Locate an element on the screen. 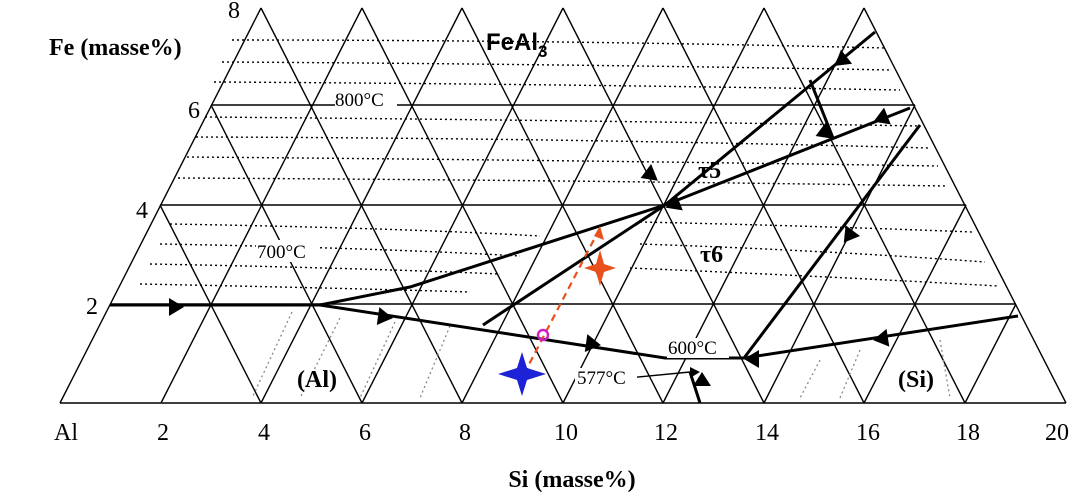 This screenshot has height=500, width=1073. phase-label-tau6: τ6 is located at coordinates (711, 255).